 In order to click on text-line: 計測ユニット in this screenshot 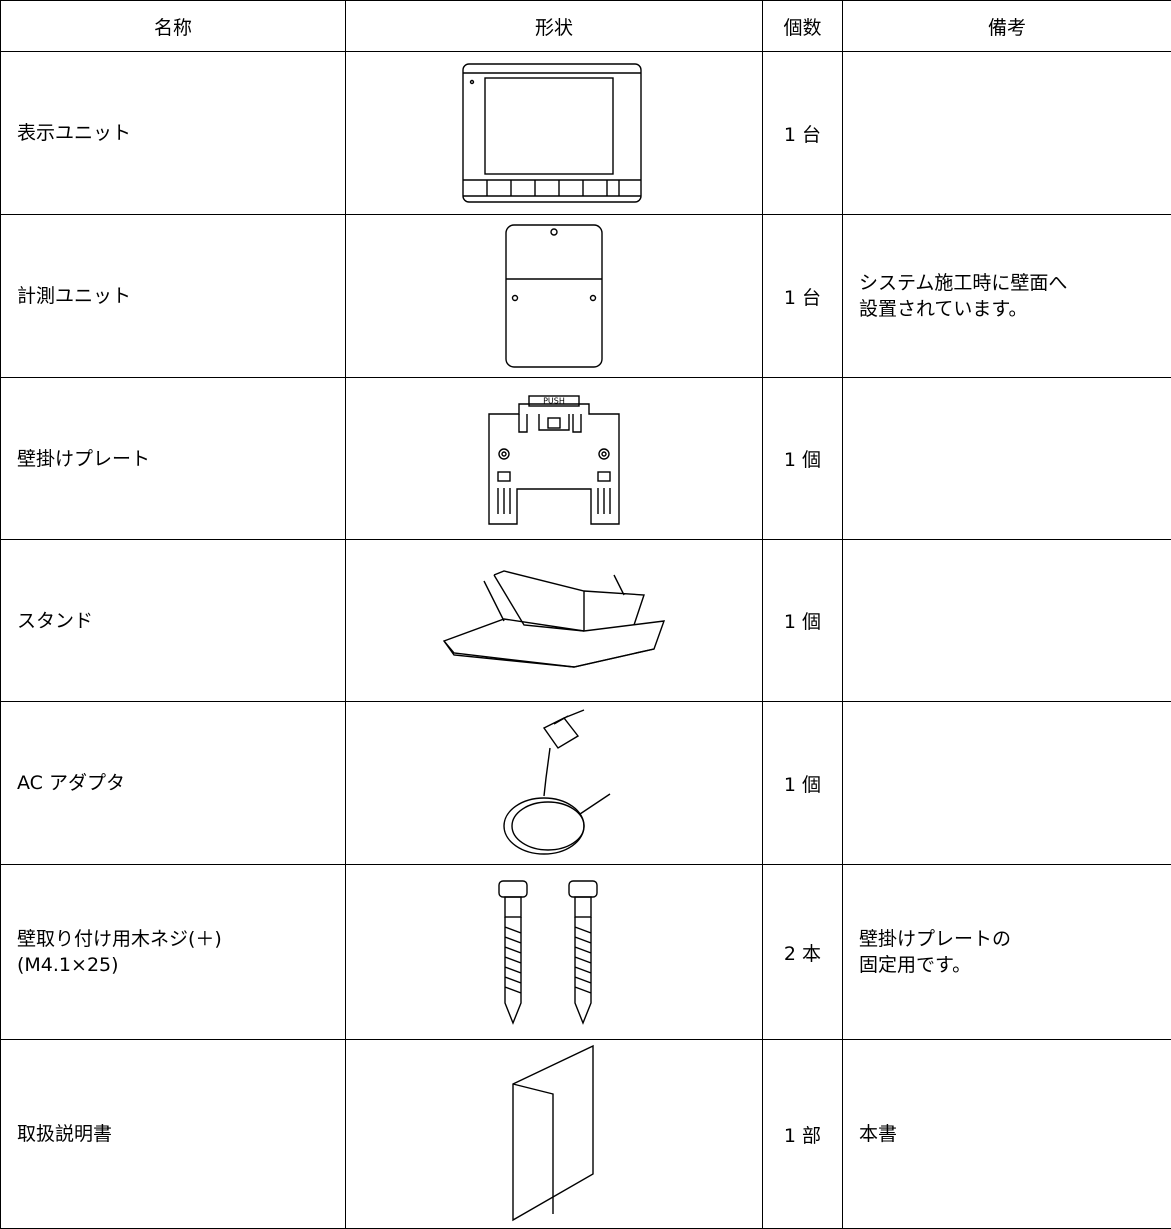, I will do `click(74, 296)`.